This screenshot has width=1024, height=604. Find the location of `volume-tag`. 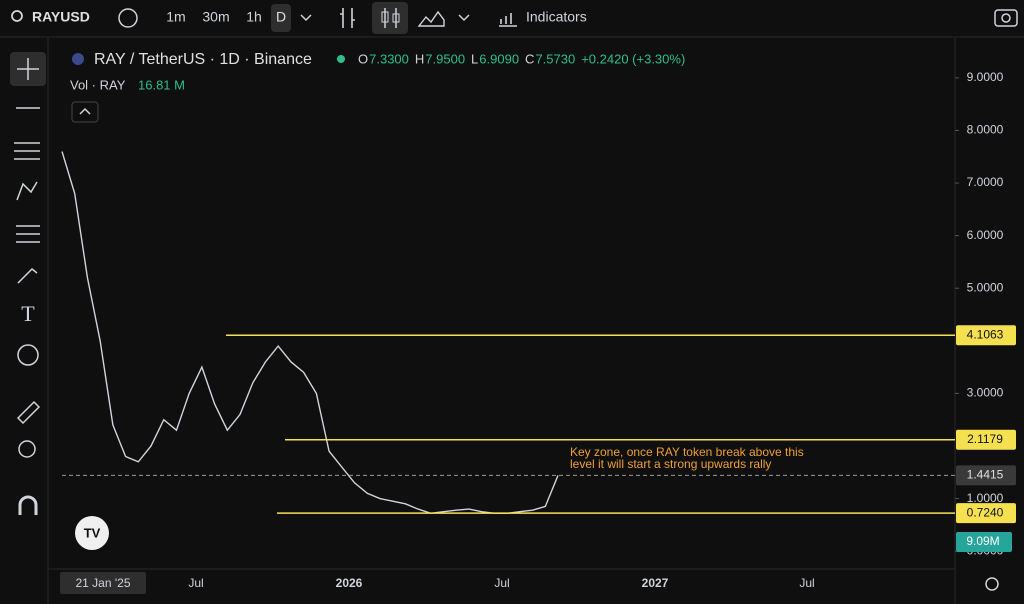

volume-tag is located at coordinates (984, 542).